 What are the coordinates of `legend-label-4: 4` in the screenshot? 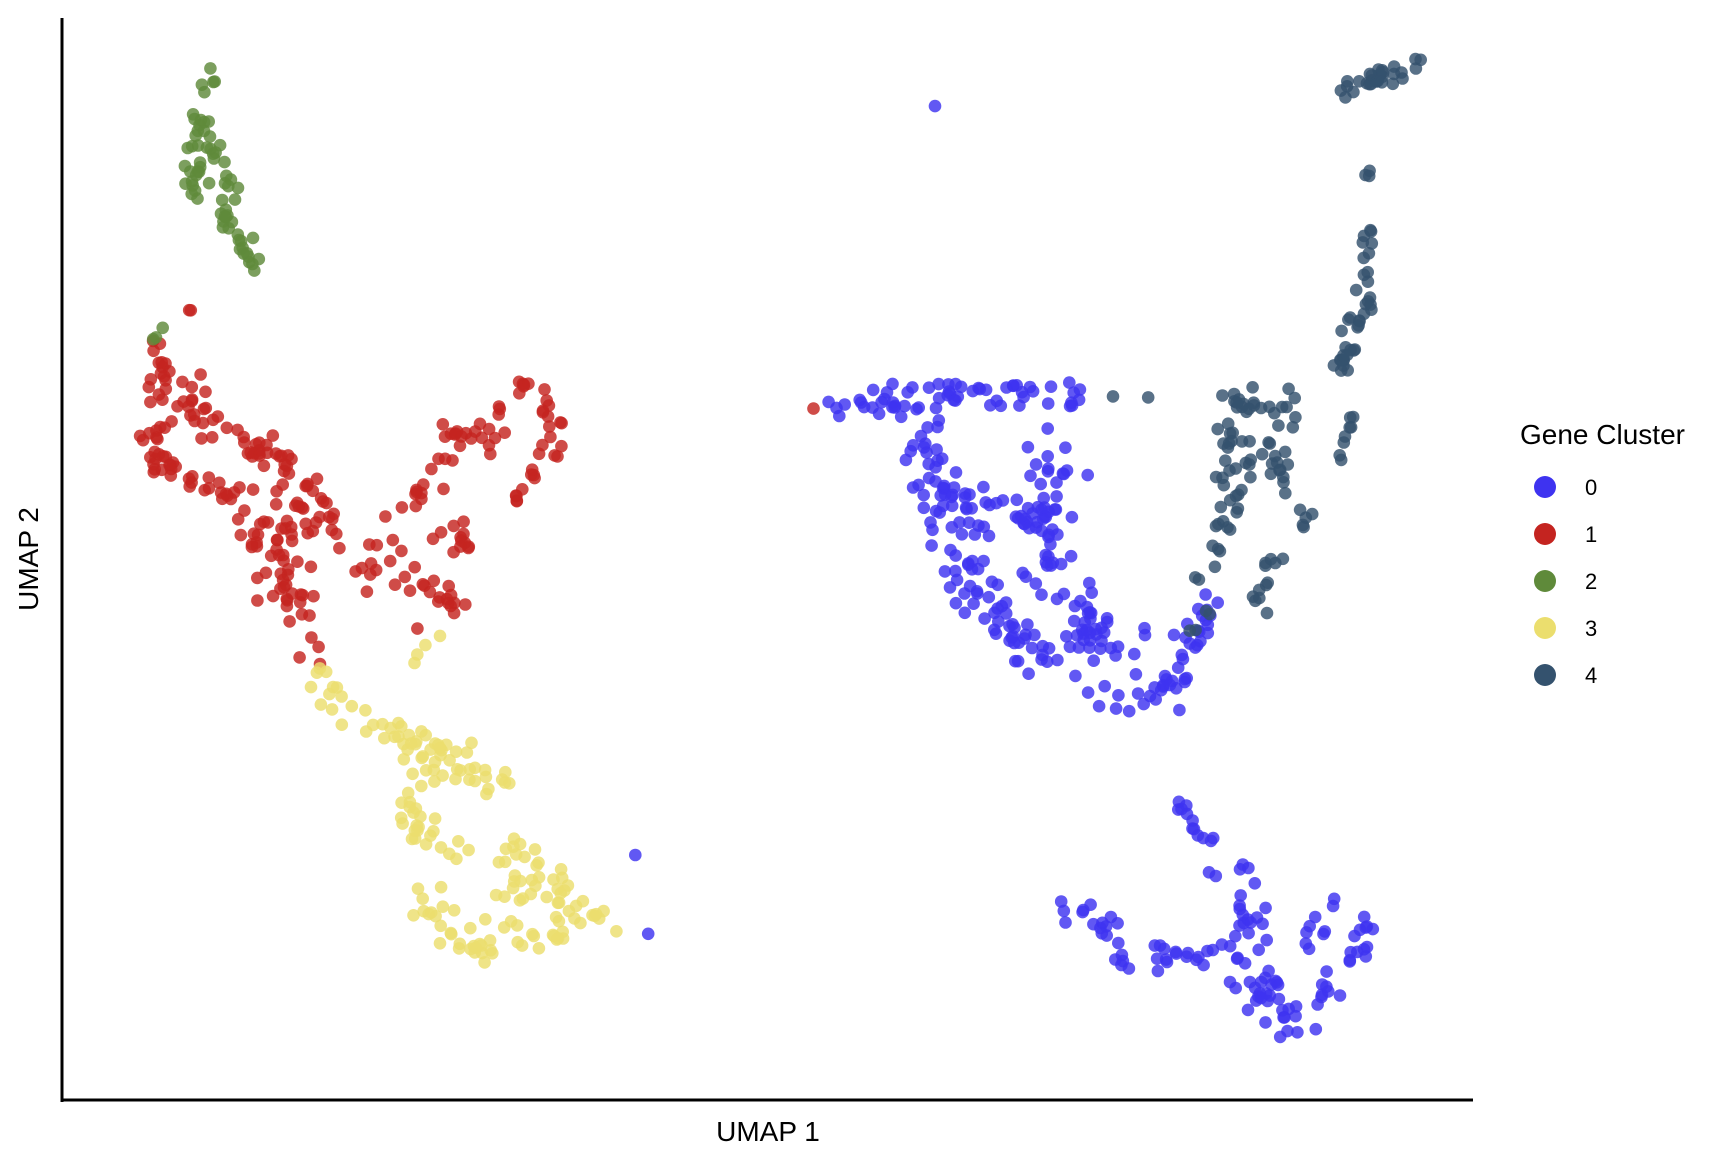 It's located at (1591, 675).